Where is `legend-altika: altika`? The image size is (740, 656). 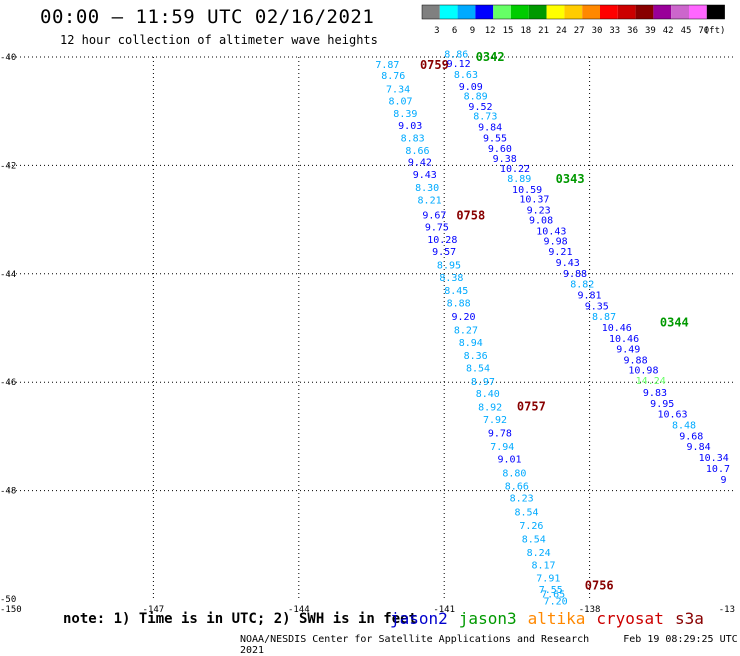 legend-altika: altika is located at coordinates (556, 618).